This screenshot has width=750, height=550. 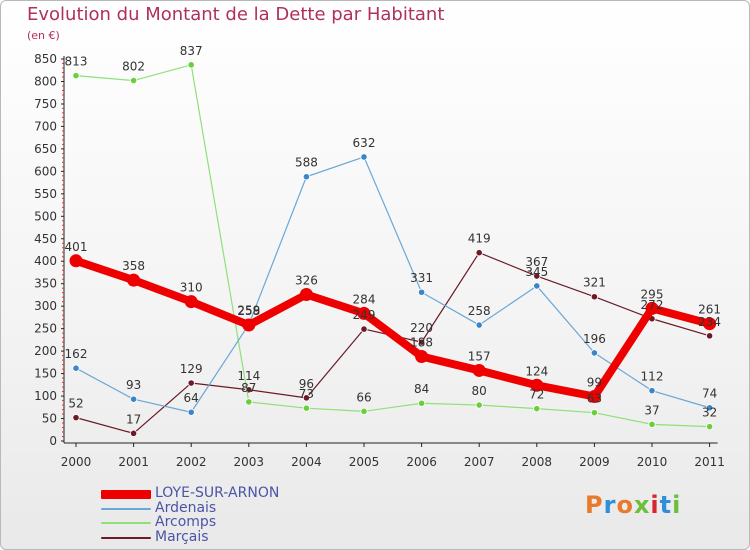 I want to click on y-tick-label: 100, so click(x=45, y=396).